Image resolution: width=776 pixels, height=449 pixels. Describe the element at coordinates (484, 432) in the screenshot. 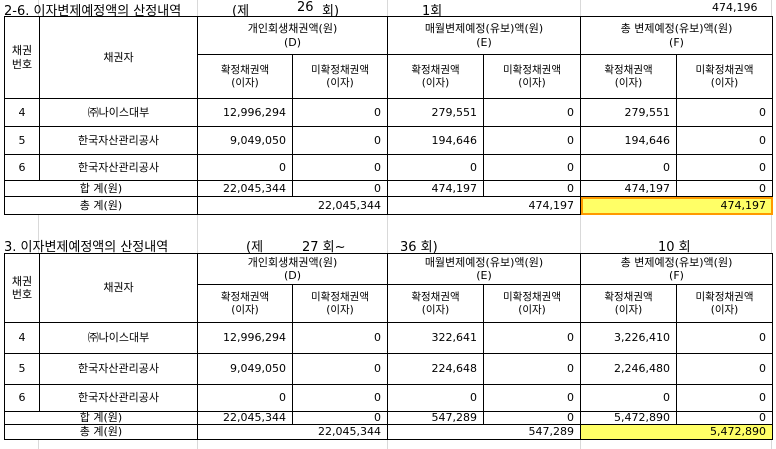

I see `total-amount-cell: 547,289` at that location.